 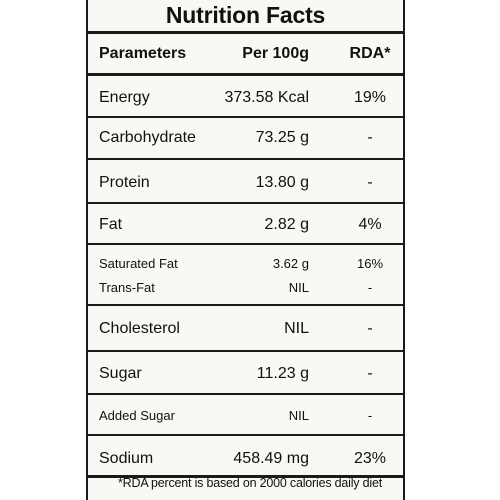 I want to click on nutrient-name: Protein, so click(x=124, y=182).